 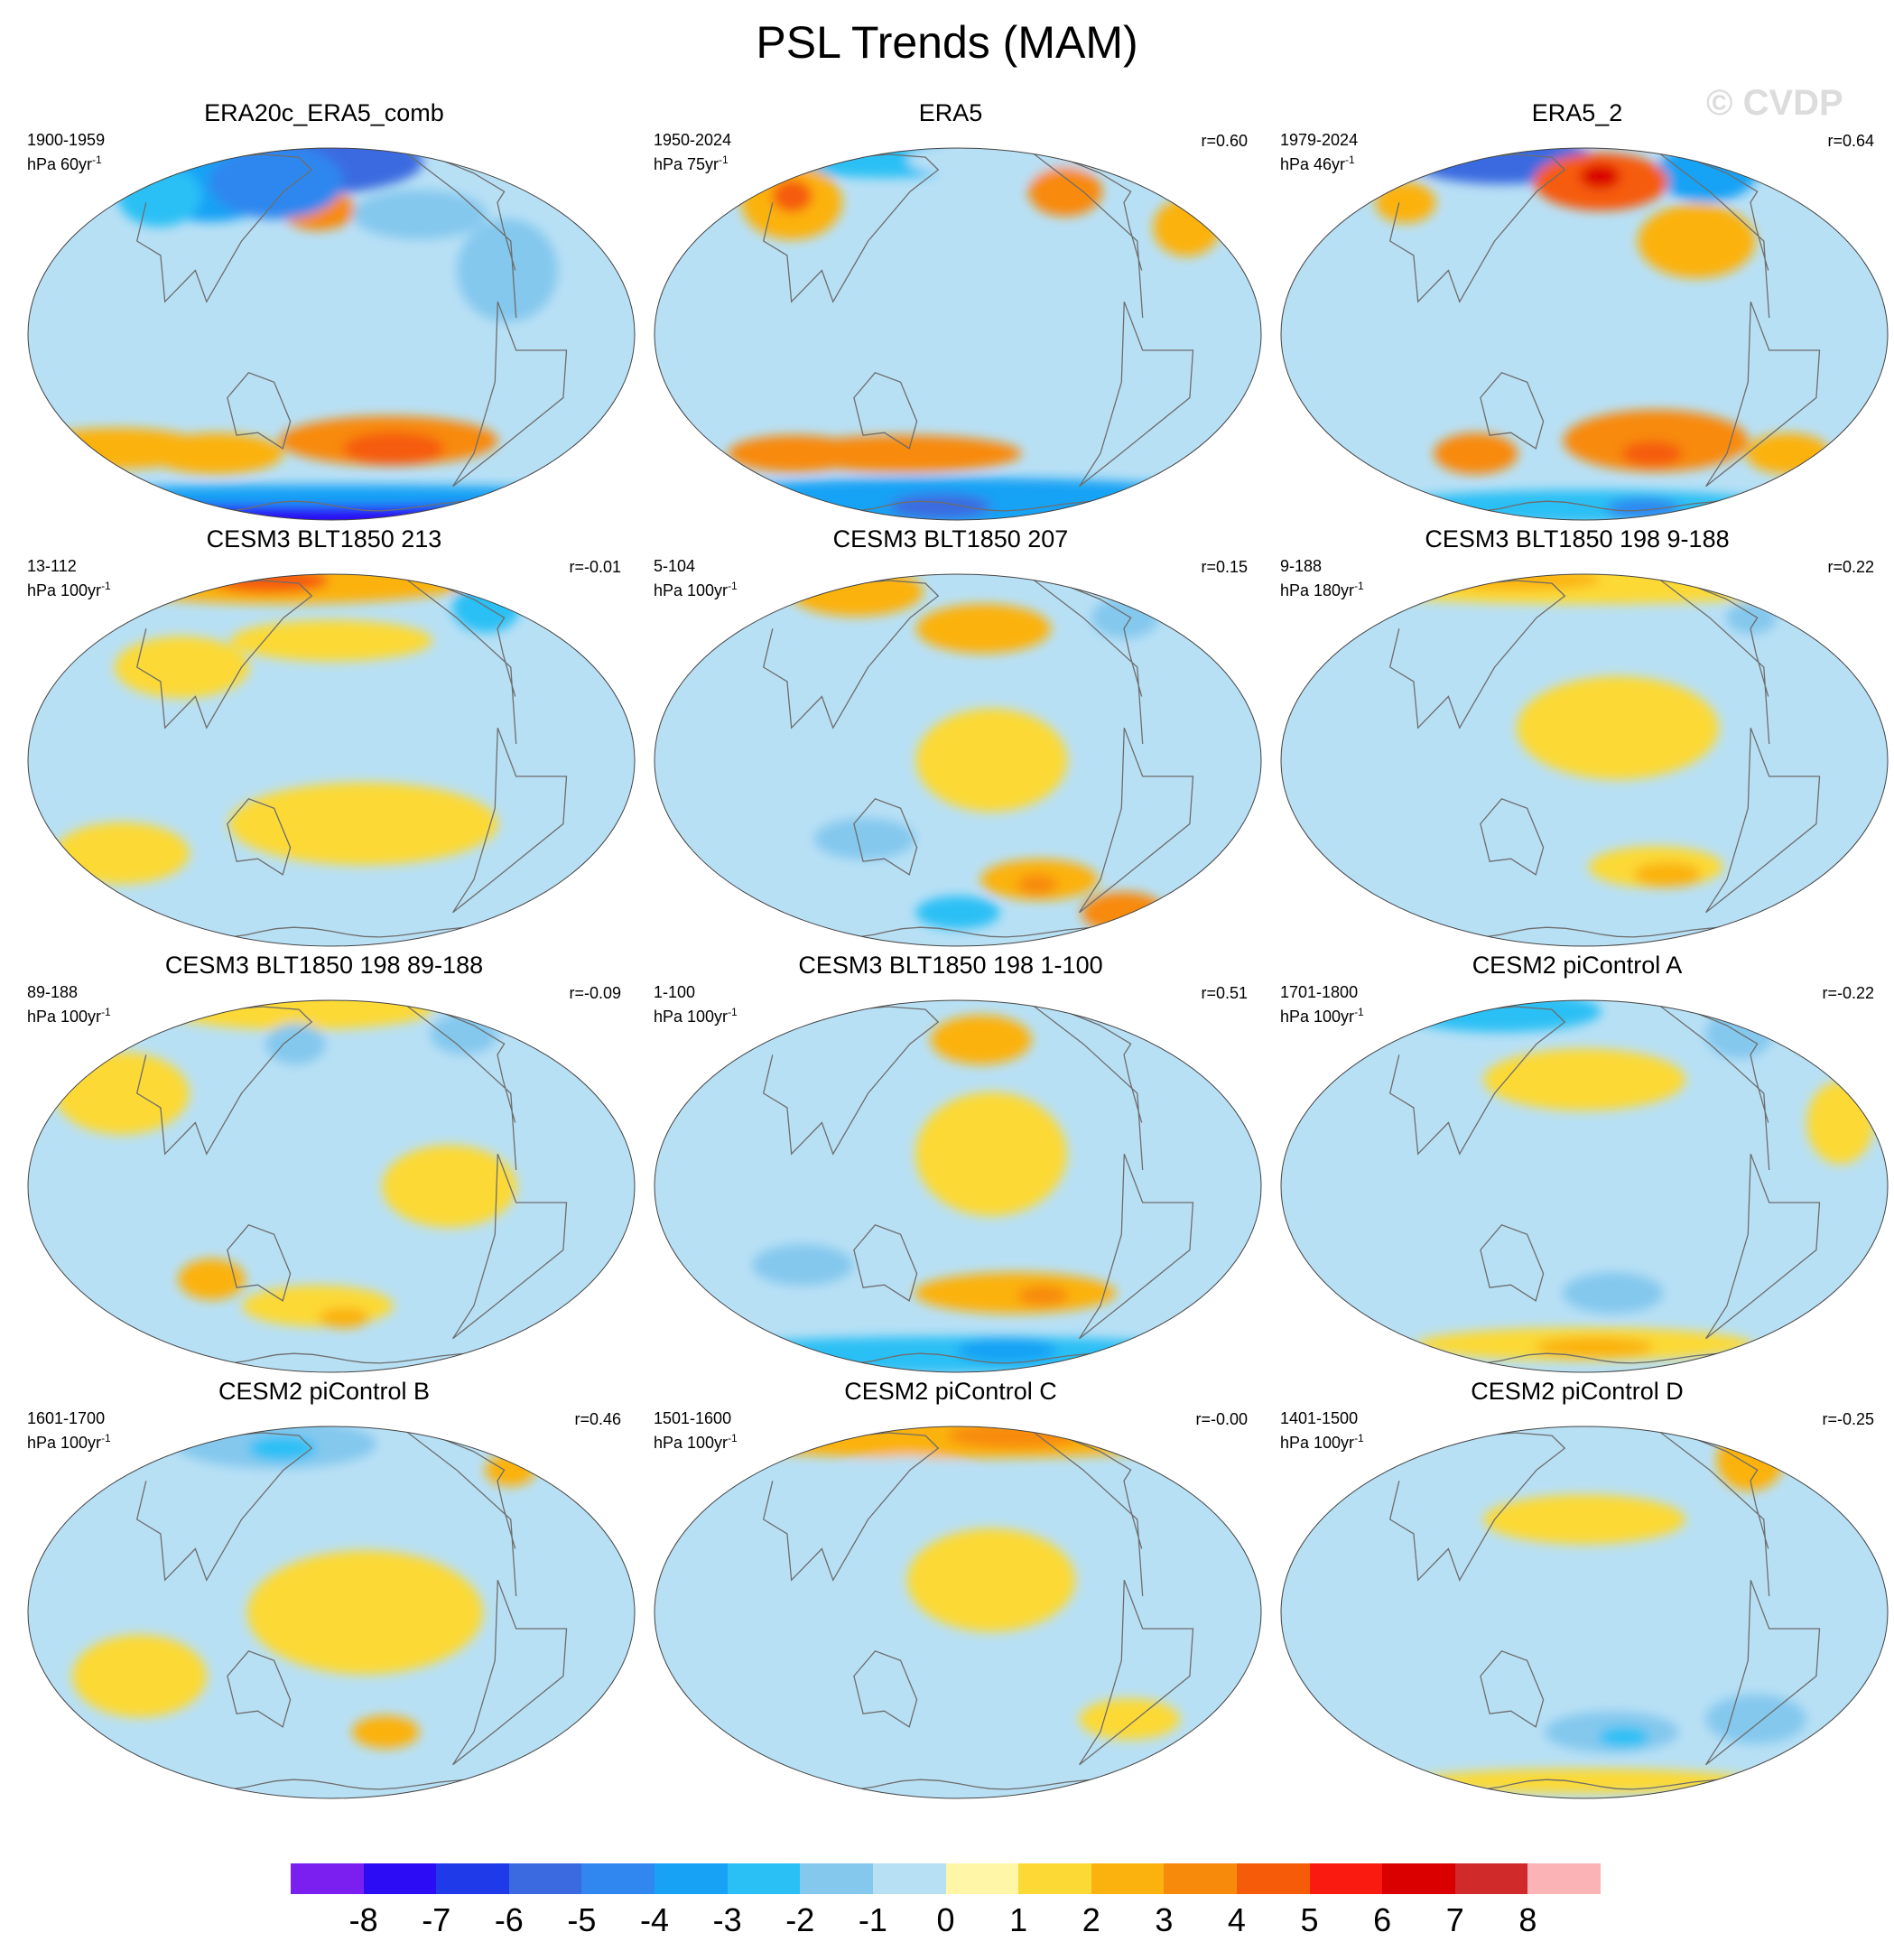 I want to click on panel-correlation: r=-0.01, so click(x=595, y=567).